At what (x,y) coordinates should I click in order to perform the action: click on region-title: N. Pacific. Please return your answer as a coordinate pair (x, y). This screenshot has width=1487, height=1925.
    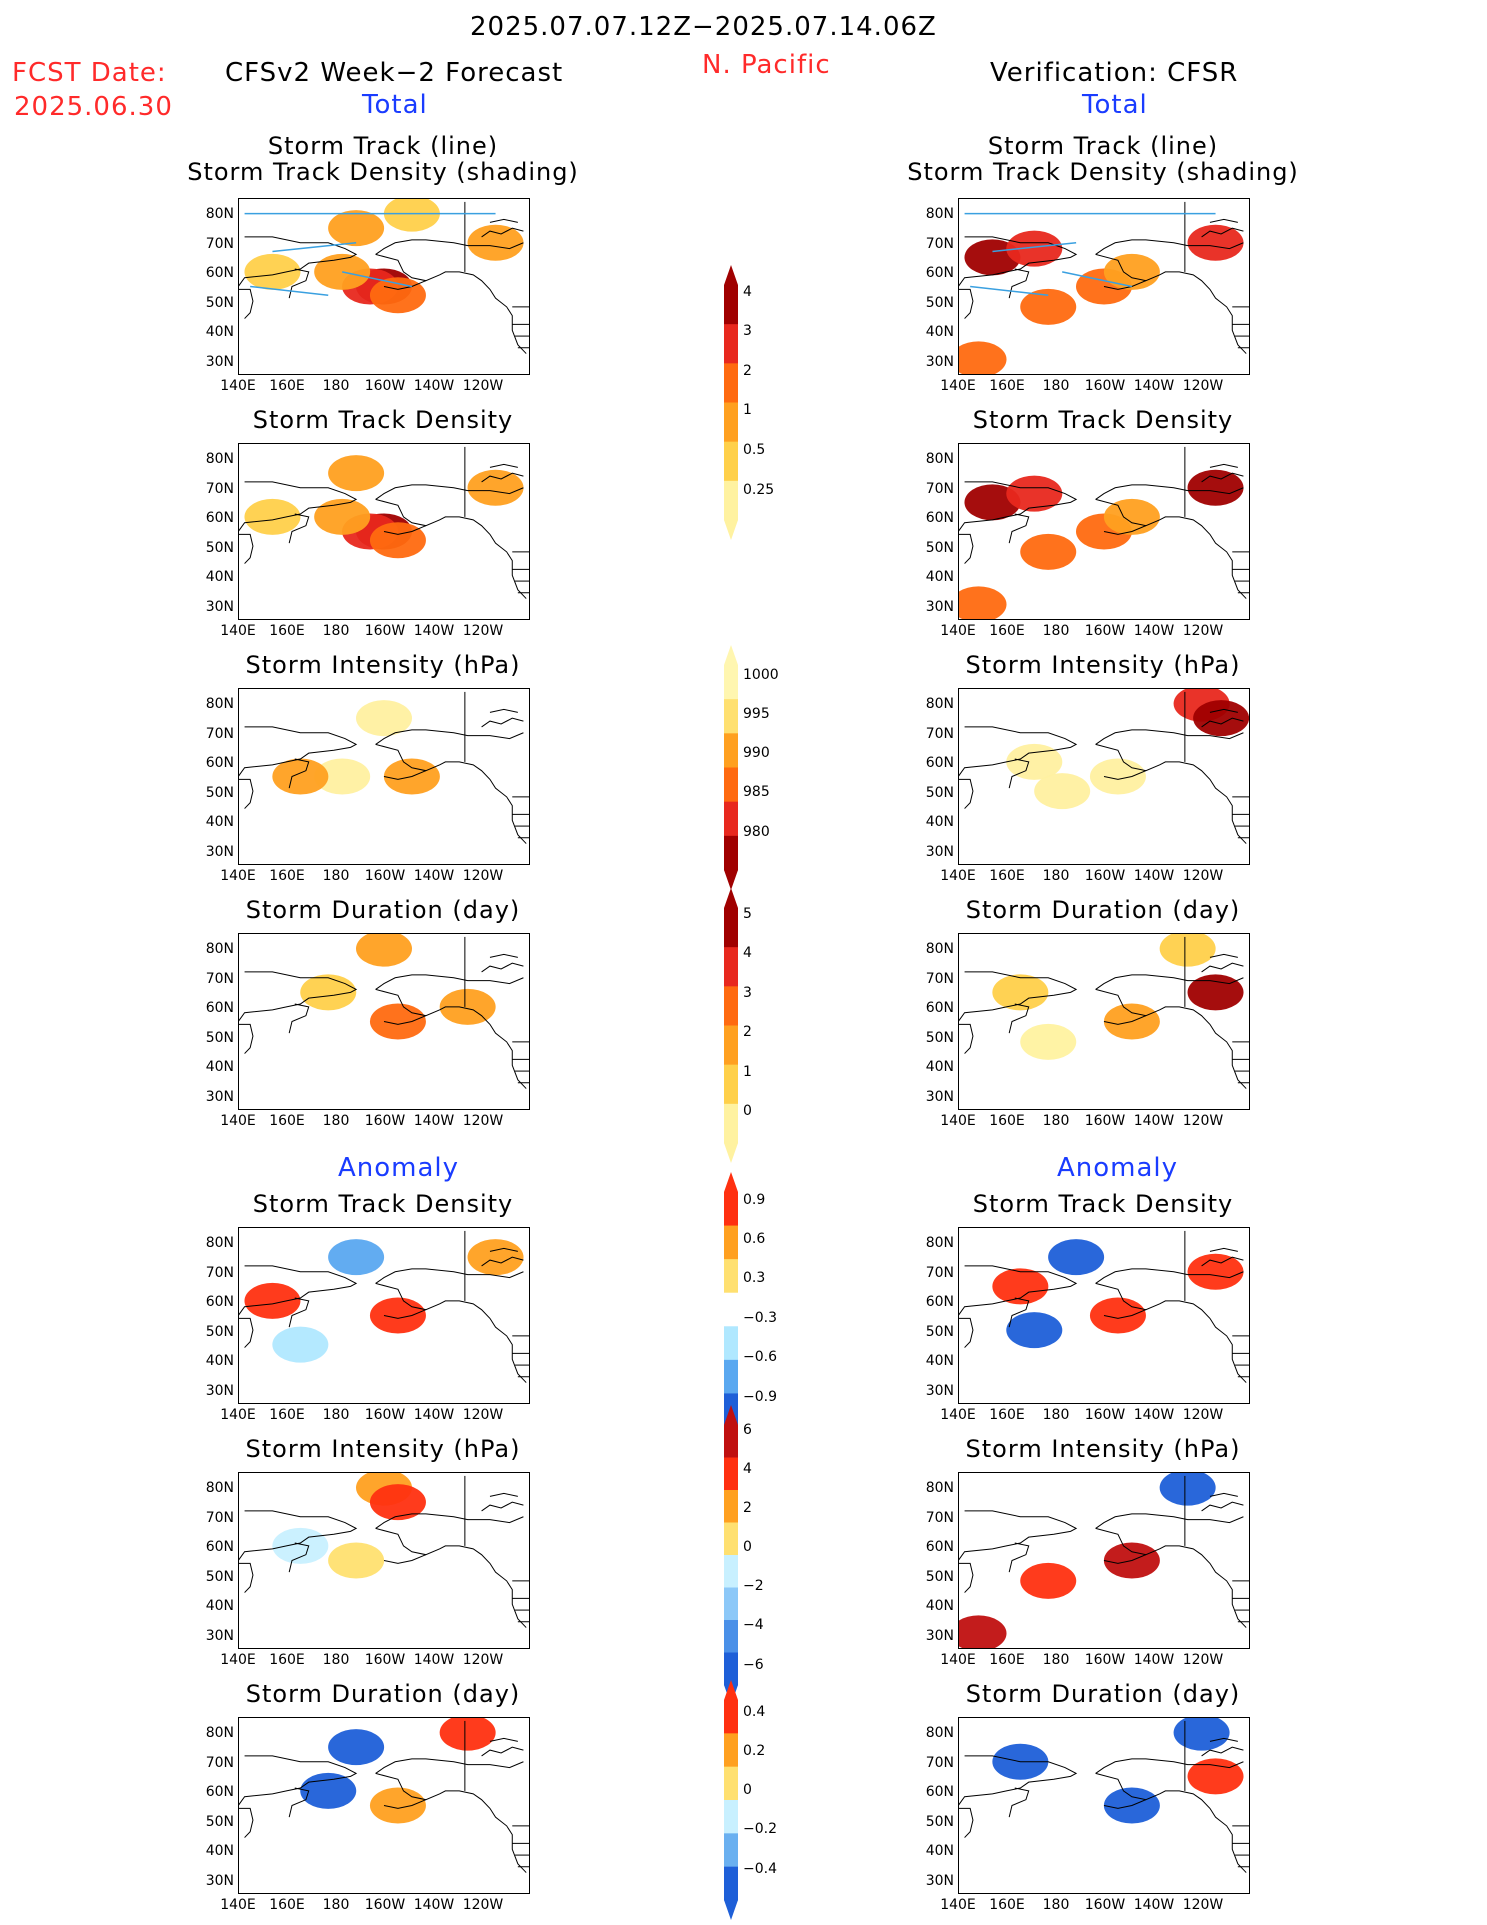
    Looking at the image, I should click on (766, 65).